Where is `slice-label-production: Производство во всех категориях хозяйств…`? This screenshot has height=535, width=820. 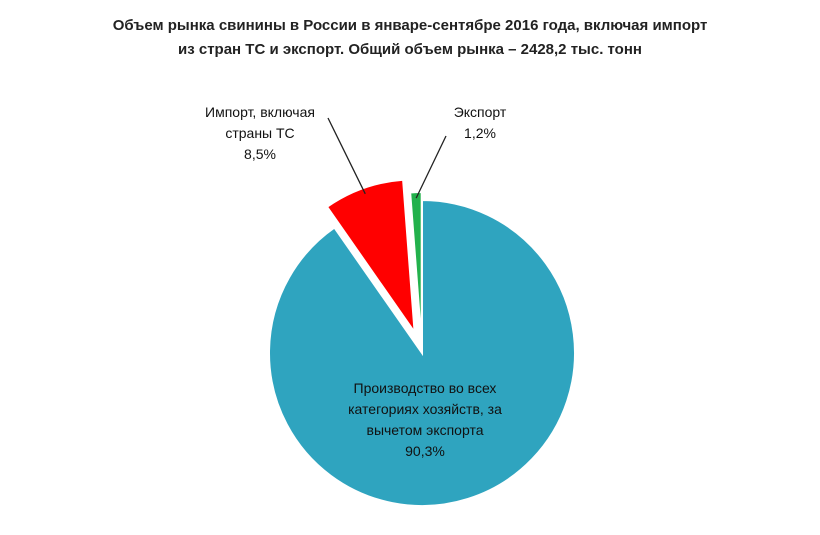 slice-label-production: Производство во всех категориях хозяйств… is located at coordinates (425, 420).